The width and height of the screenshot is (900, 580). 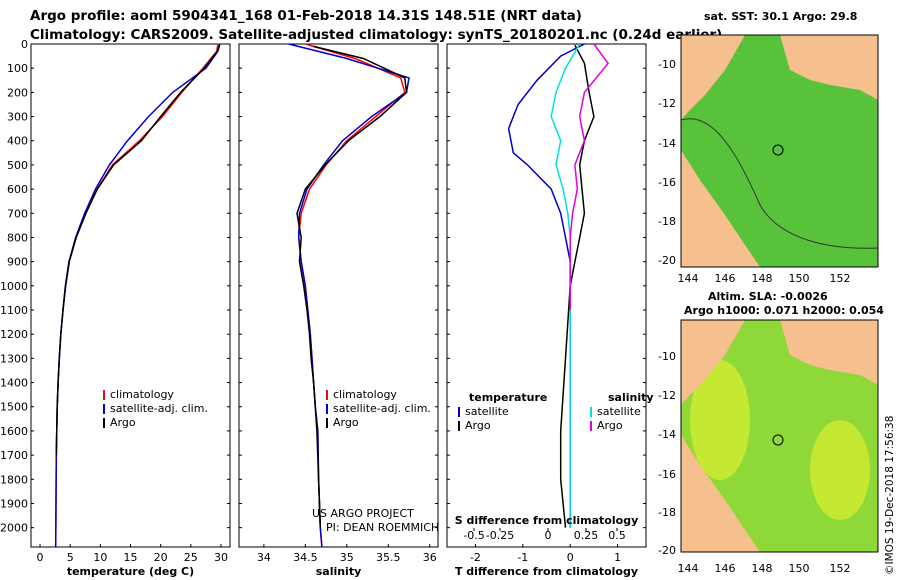 I want to click on sst-lat-tick: -20, so click(x=667, y=260).